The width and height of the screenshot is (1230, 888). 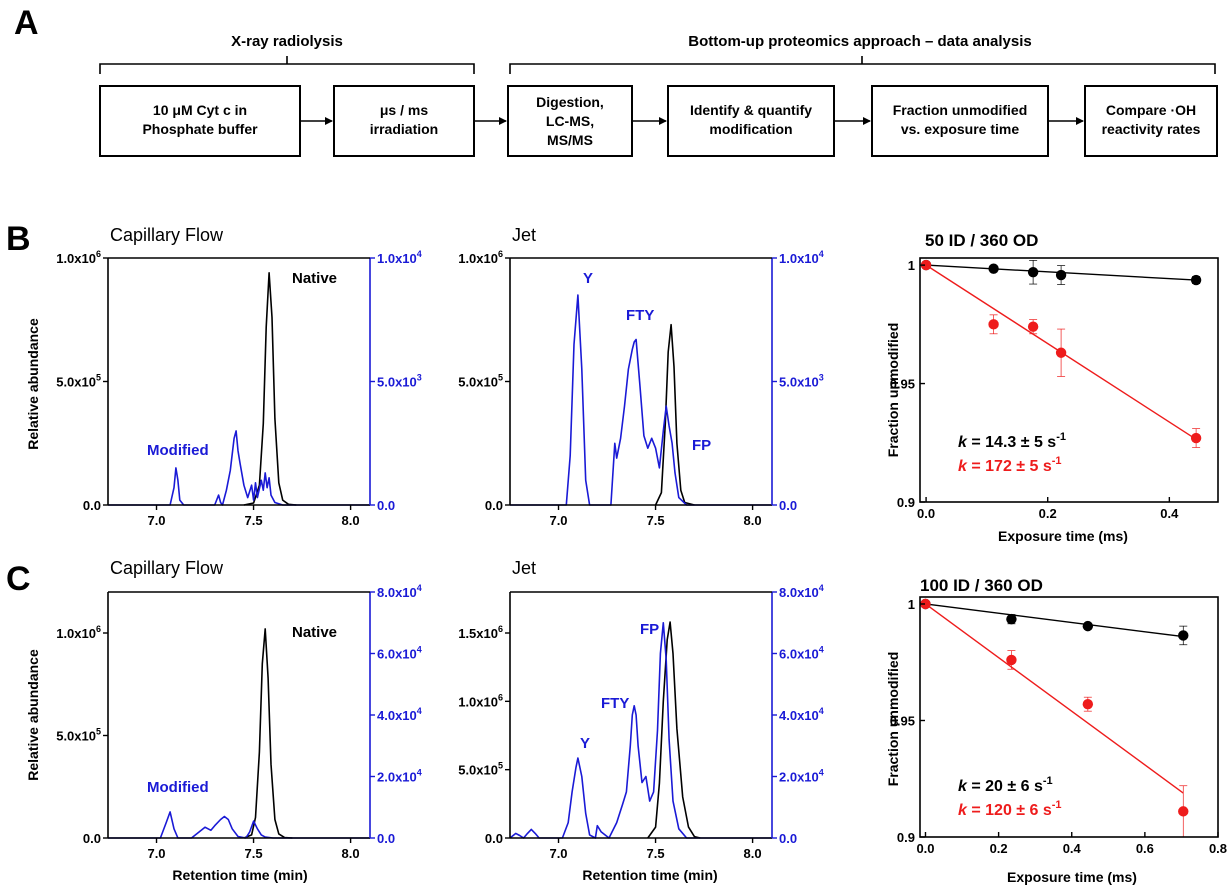 What do you see at coordinates (801, 776) in the screenshot?
I see `c-jet-ytick-right-label: 2.0x10⁴` at bounding box center [801, 776].